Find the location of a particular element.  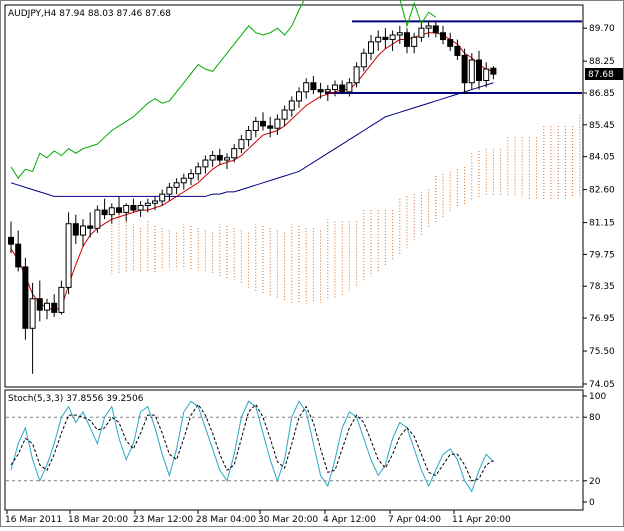

current-price-label: 87.68 is located at coordinates (601, 75).